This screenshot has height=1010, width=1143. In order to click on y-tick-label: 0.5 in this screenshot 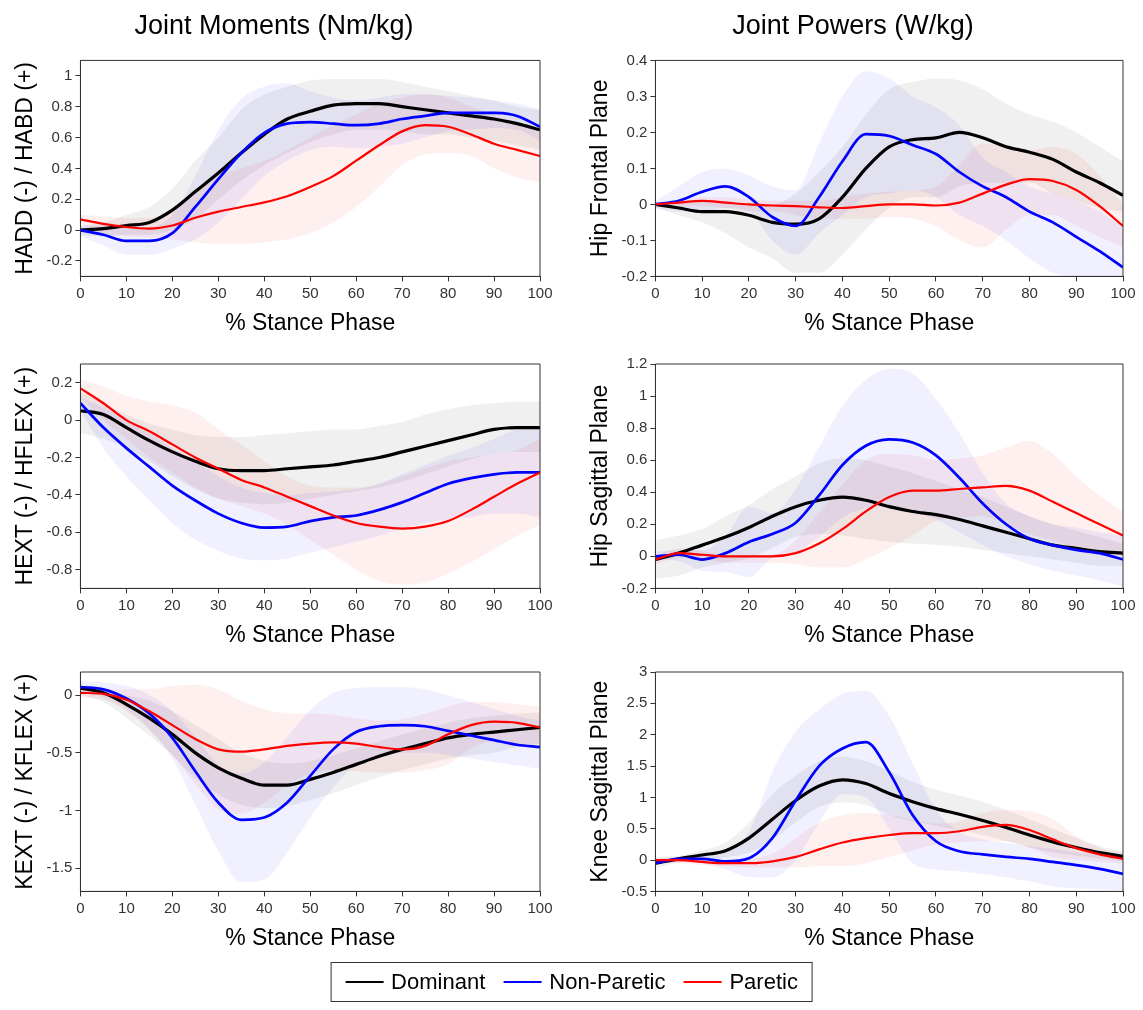, I will do `click(637, 827)`.